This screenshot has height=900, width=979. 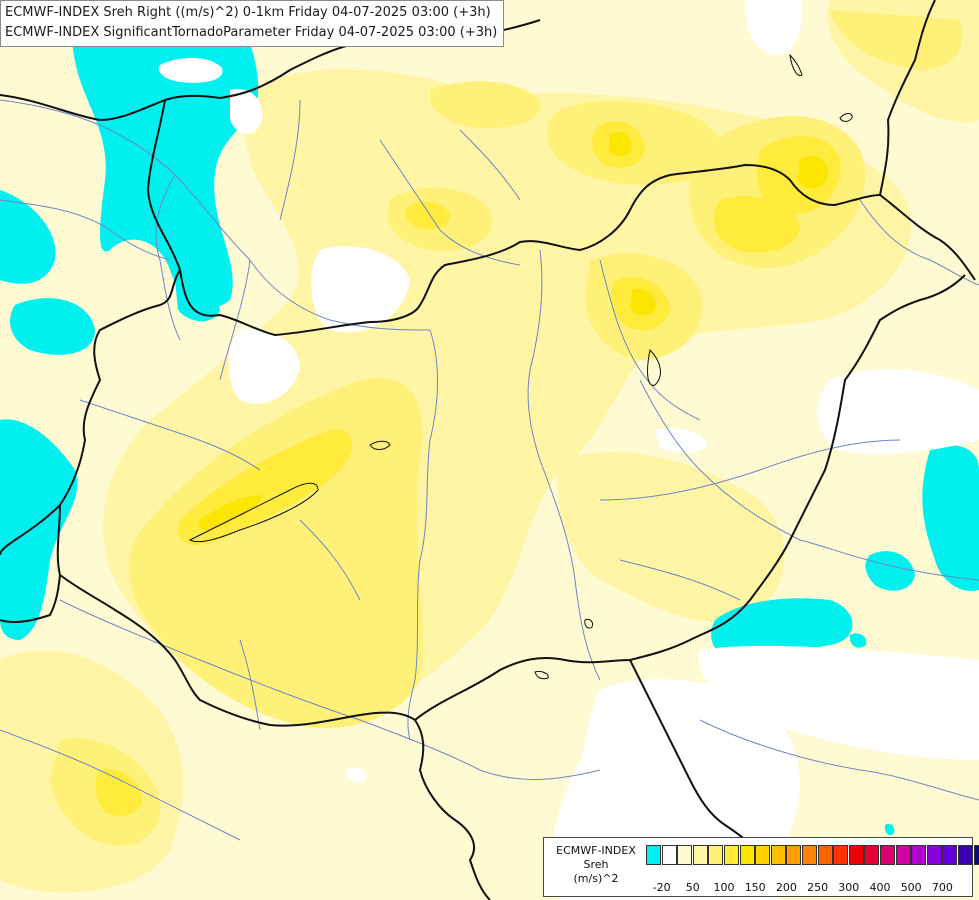 What do you see at coordinates (755, 887) in the screenshot?
I see `legend-tick-label: 150` at bounding box center [755, 887].